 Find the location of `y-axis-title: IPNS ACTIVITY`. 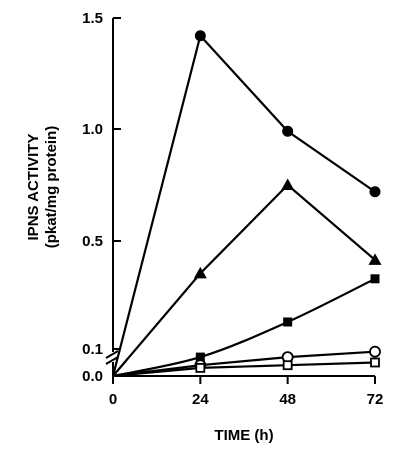

y-axis-title: IPNS ACTIVITY is located at coordinates (33, 187).